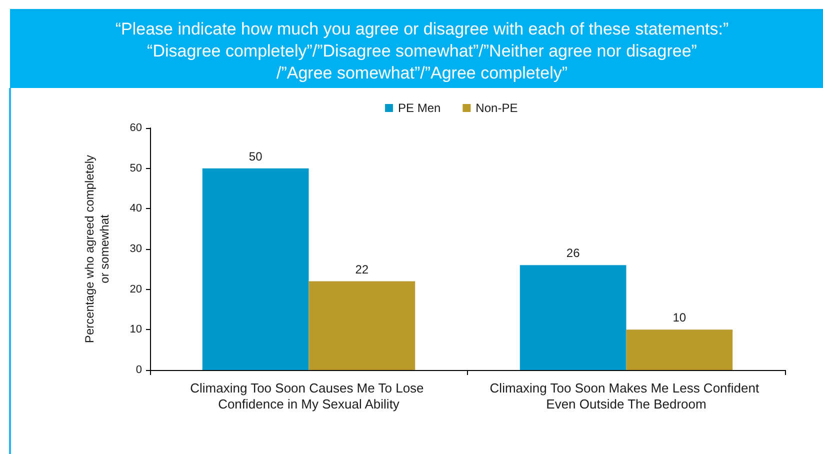 The width and height of the screenshot is (823, 454). What do you see at coordinates (136, 168) in the screenshot?
I see `y-tick-label: 50` at bounding box center [136, 168].